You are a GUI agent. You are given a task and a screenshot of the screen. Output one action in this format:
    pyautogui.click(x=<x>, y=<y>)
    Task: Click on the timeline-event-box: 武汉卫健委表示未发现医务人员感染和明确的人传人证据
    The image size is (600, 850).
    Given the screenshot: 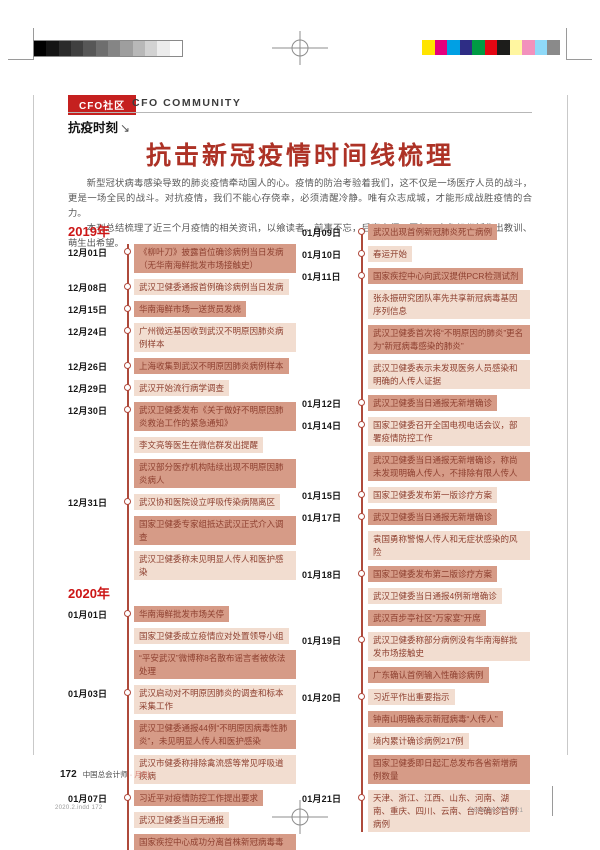 What is the action you would take?
    pyautogui.click(x=449, y=374)
    